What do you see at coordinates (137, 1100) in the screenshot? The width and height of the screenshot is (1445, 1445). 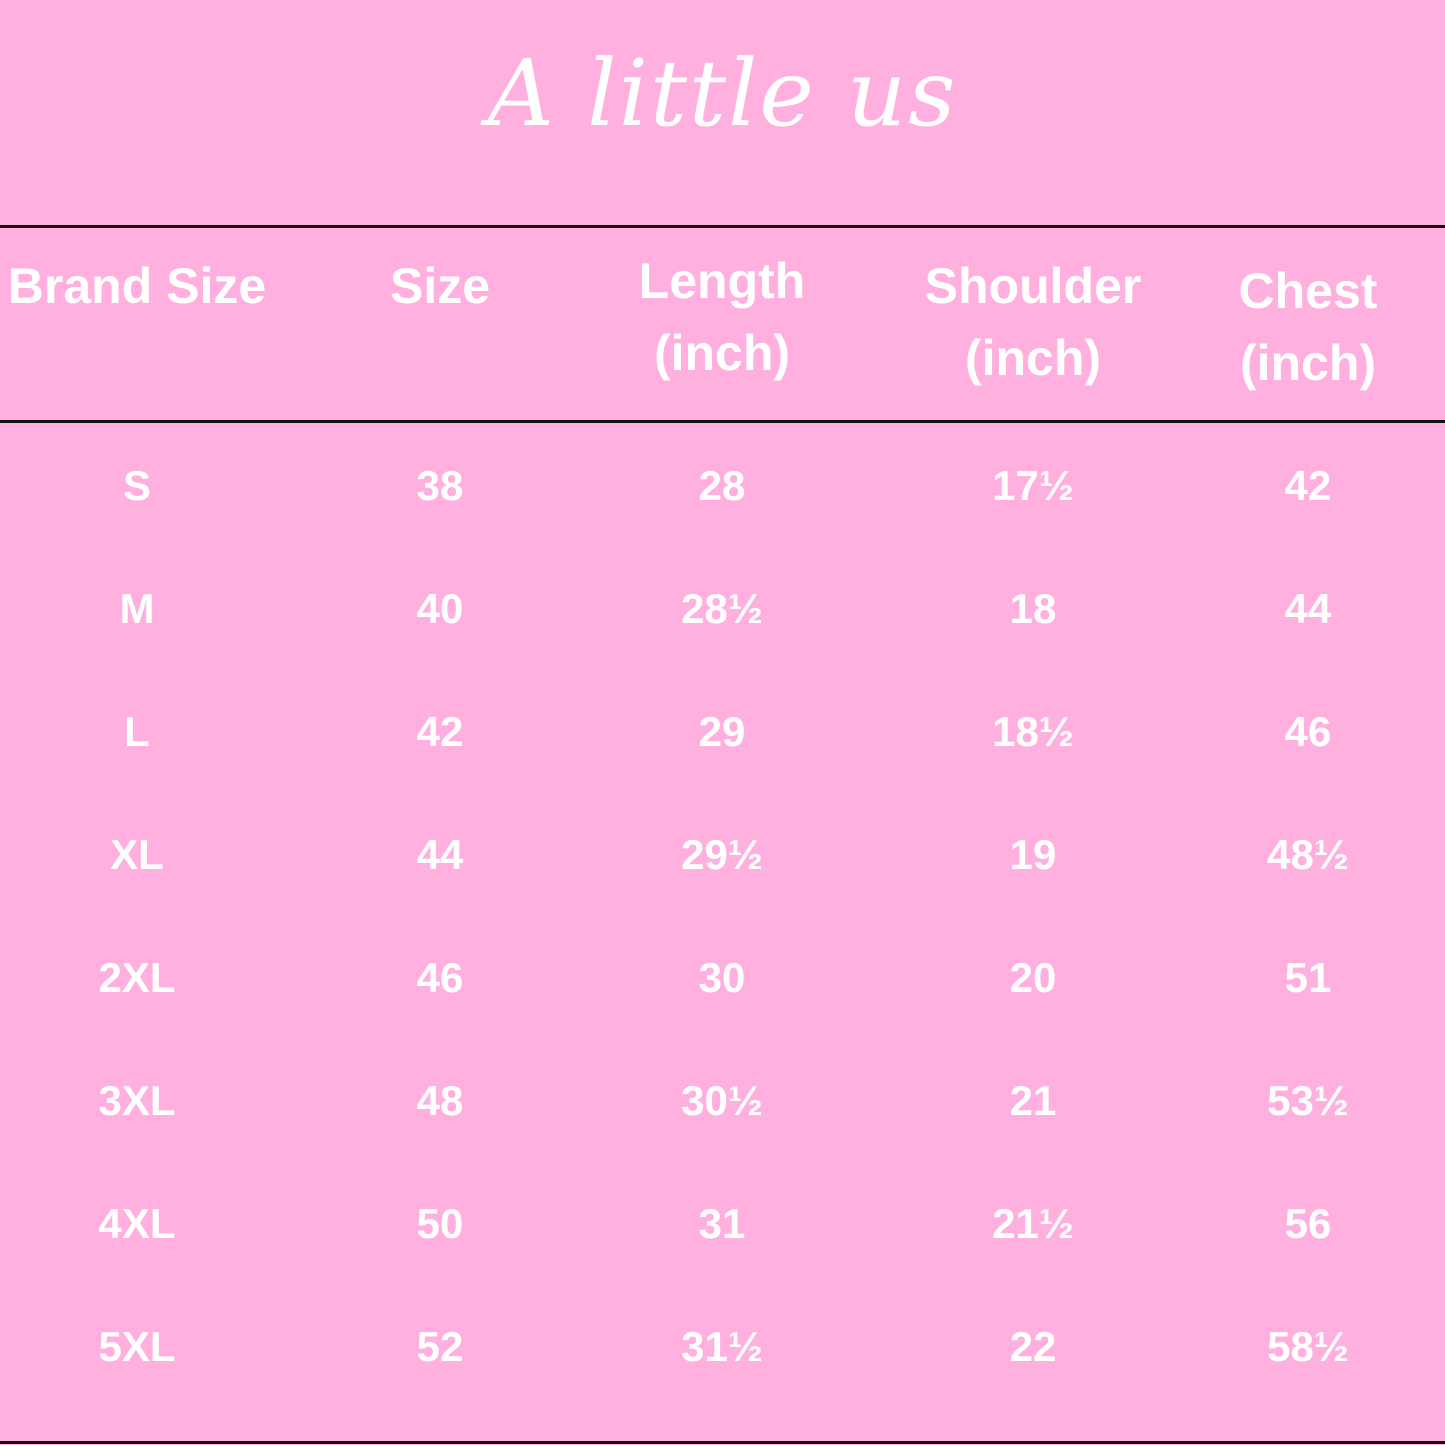 I see `table-cell: 3XL` at bounding box center [137, 1100].